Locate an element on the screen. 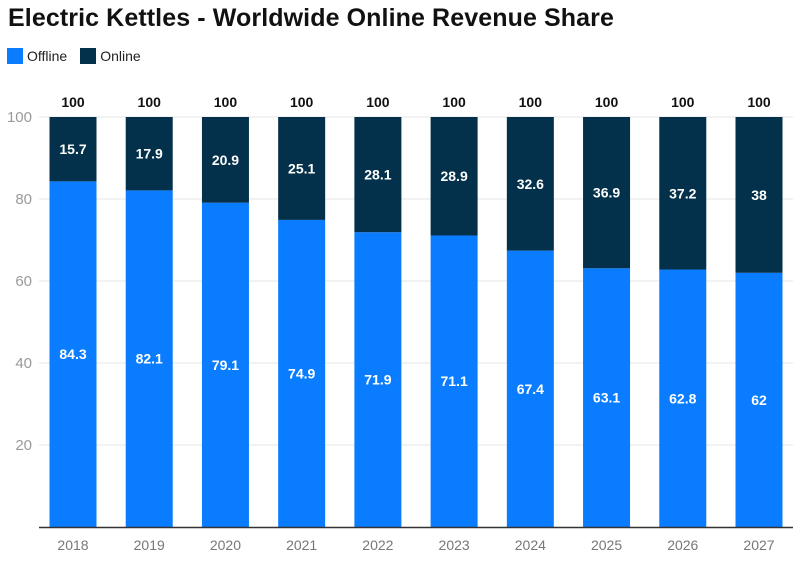 The height and width of the screenshot is (566, 800). bar-online-2023 is located at coordinates (454, 176).